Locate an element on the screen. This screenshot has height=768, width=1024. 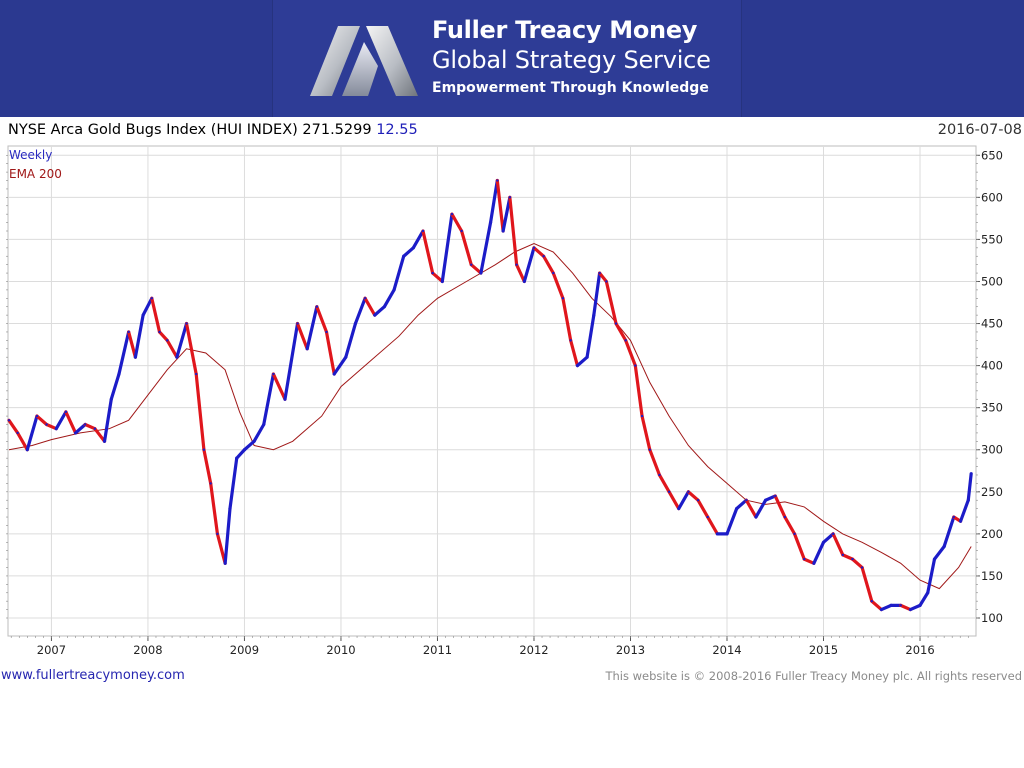
y-tick-label: 100 is located at coordinates (992, 618).